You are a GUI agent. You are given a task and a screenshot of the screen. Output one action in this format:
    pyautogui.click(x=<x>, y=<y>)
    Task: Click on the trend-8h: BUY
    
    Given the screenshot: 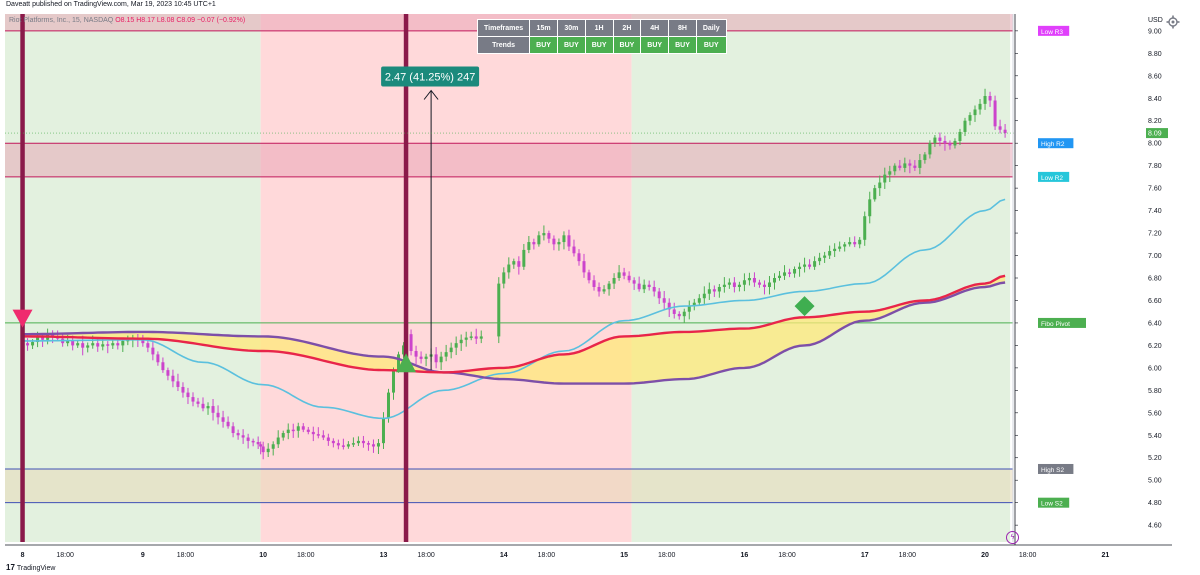 What is the action you would take?
    pyautogui.click(x=682, y=45)
    